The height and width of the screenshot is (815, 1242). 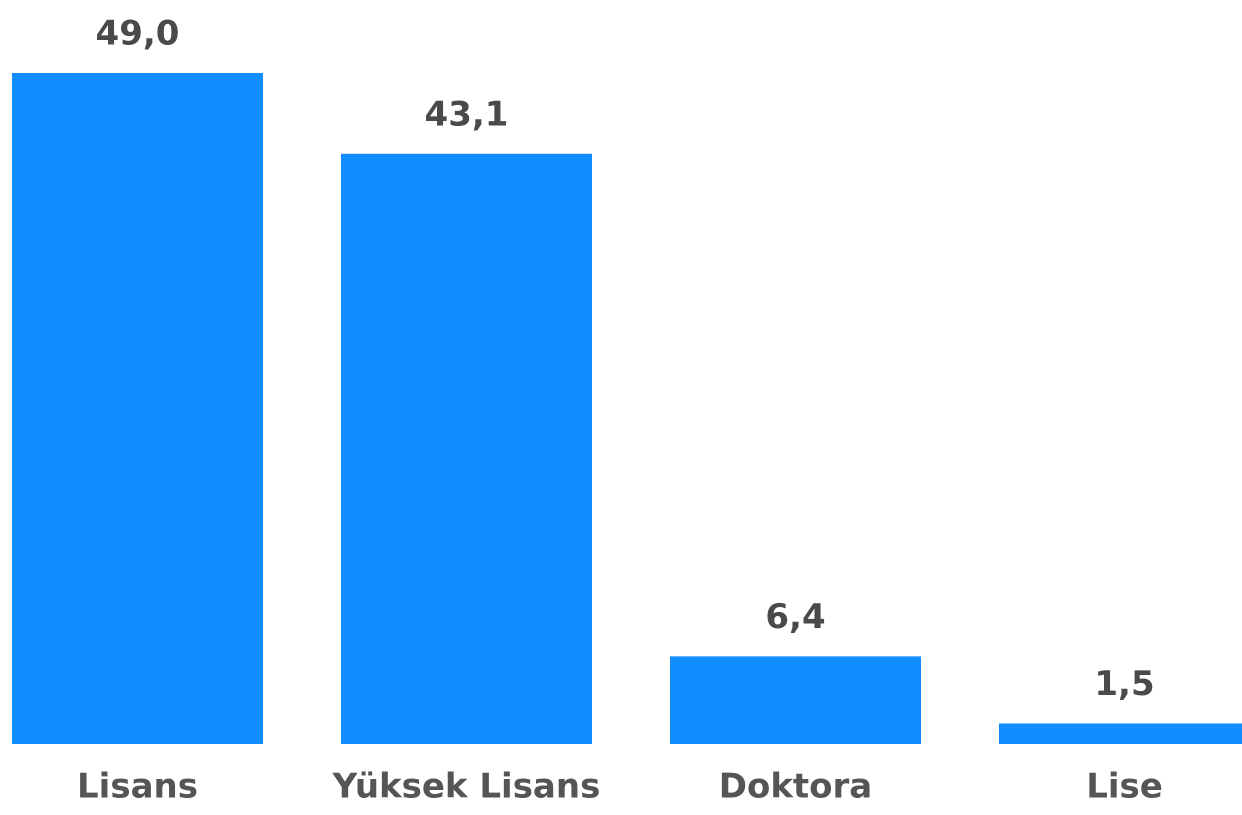 I want to click on x-tick-label: Yüksek Lisans, so click(x=466, y=787).